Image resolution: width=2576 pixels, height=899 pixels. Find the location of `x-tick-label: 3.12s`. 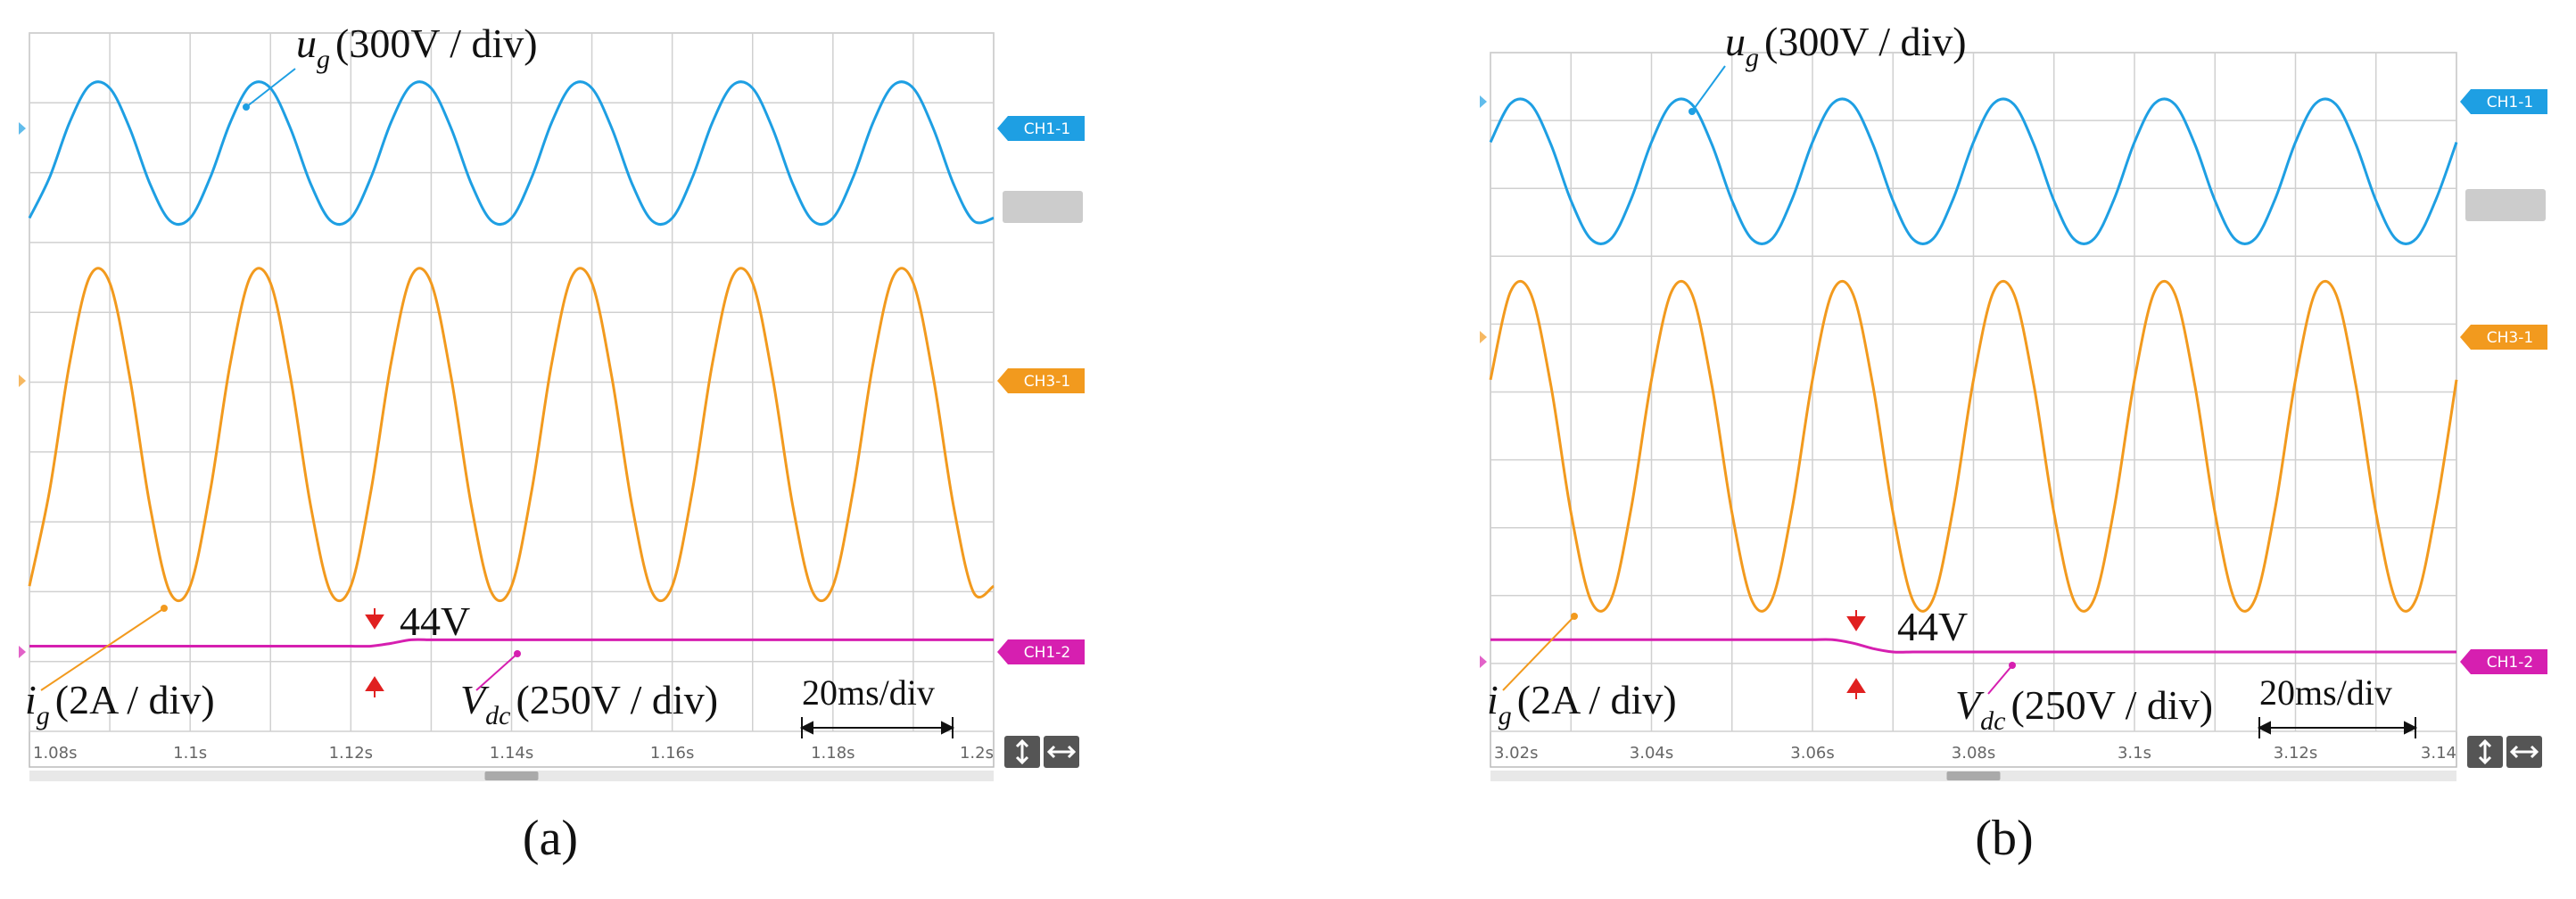

x-tick-label: 3.12s is located at coordinates (2295, 754).